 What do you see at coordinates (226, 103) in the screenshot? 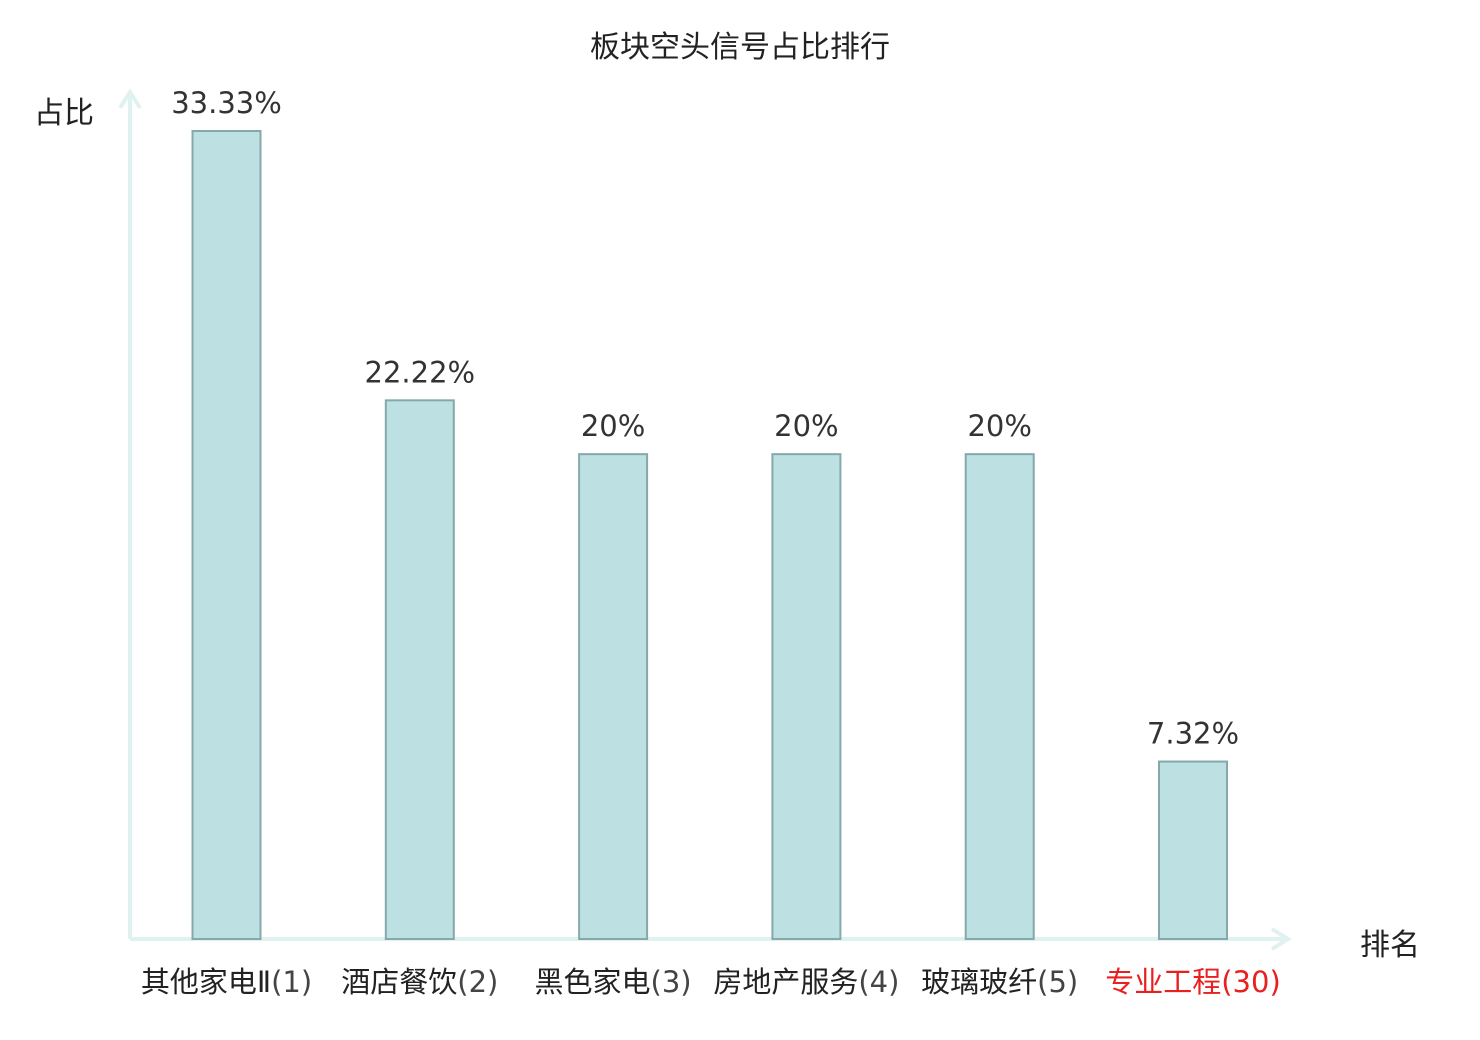
I see `value-label: 33.33%` at bounding box center [226, 103].